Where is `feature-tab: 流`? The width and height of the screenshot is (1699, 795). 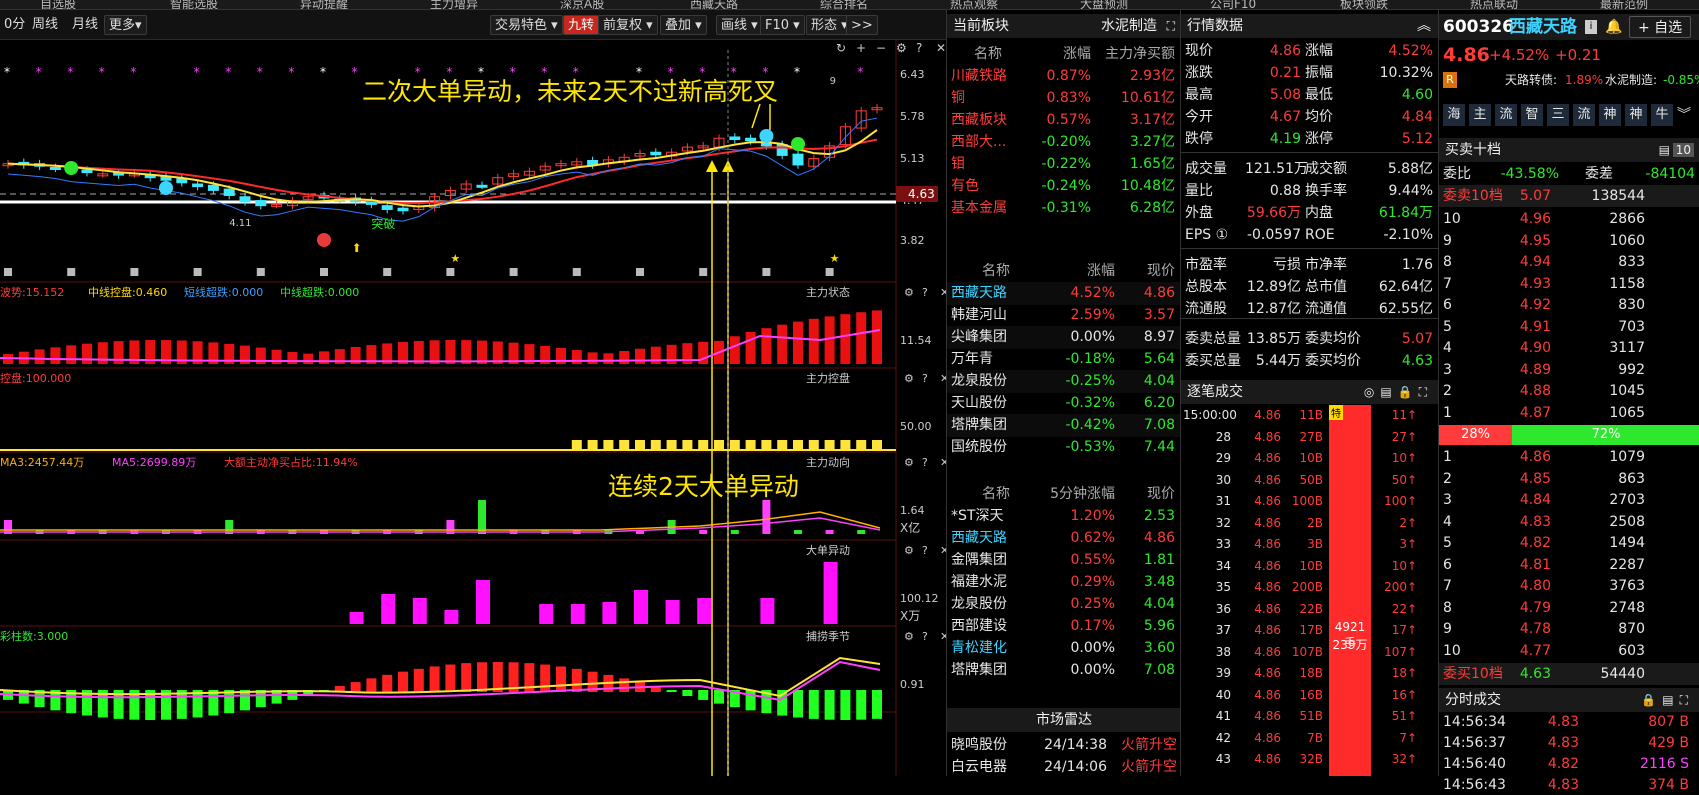
feature-tab: 流 is located at coordinates (1506, 115).